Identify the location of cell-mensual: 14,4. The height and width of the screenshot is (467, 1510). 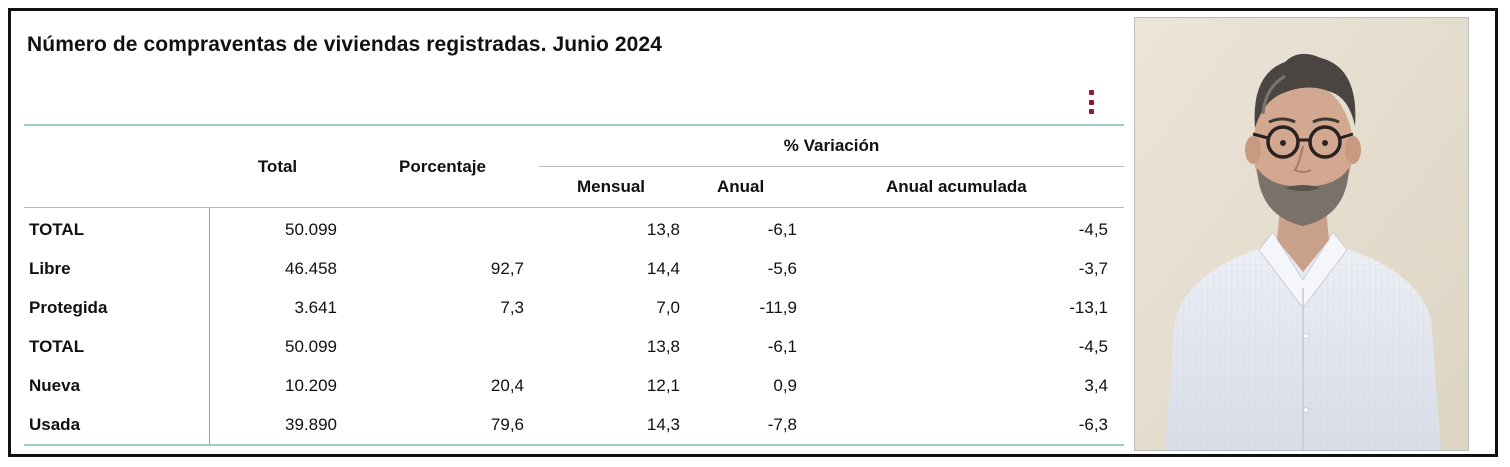
(663, 268).